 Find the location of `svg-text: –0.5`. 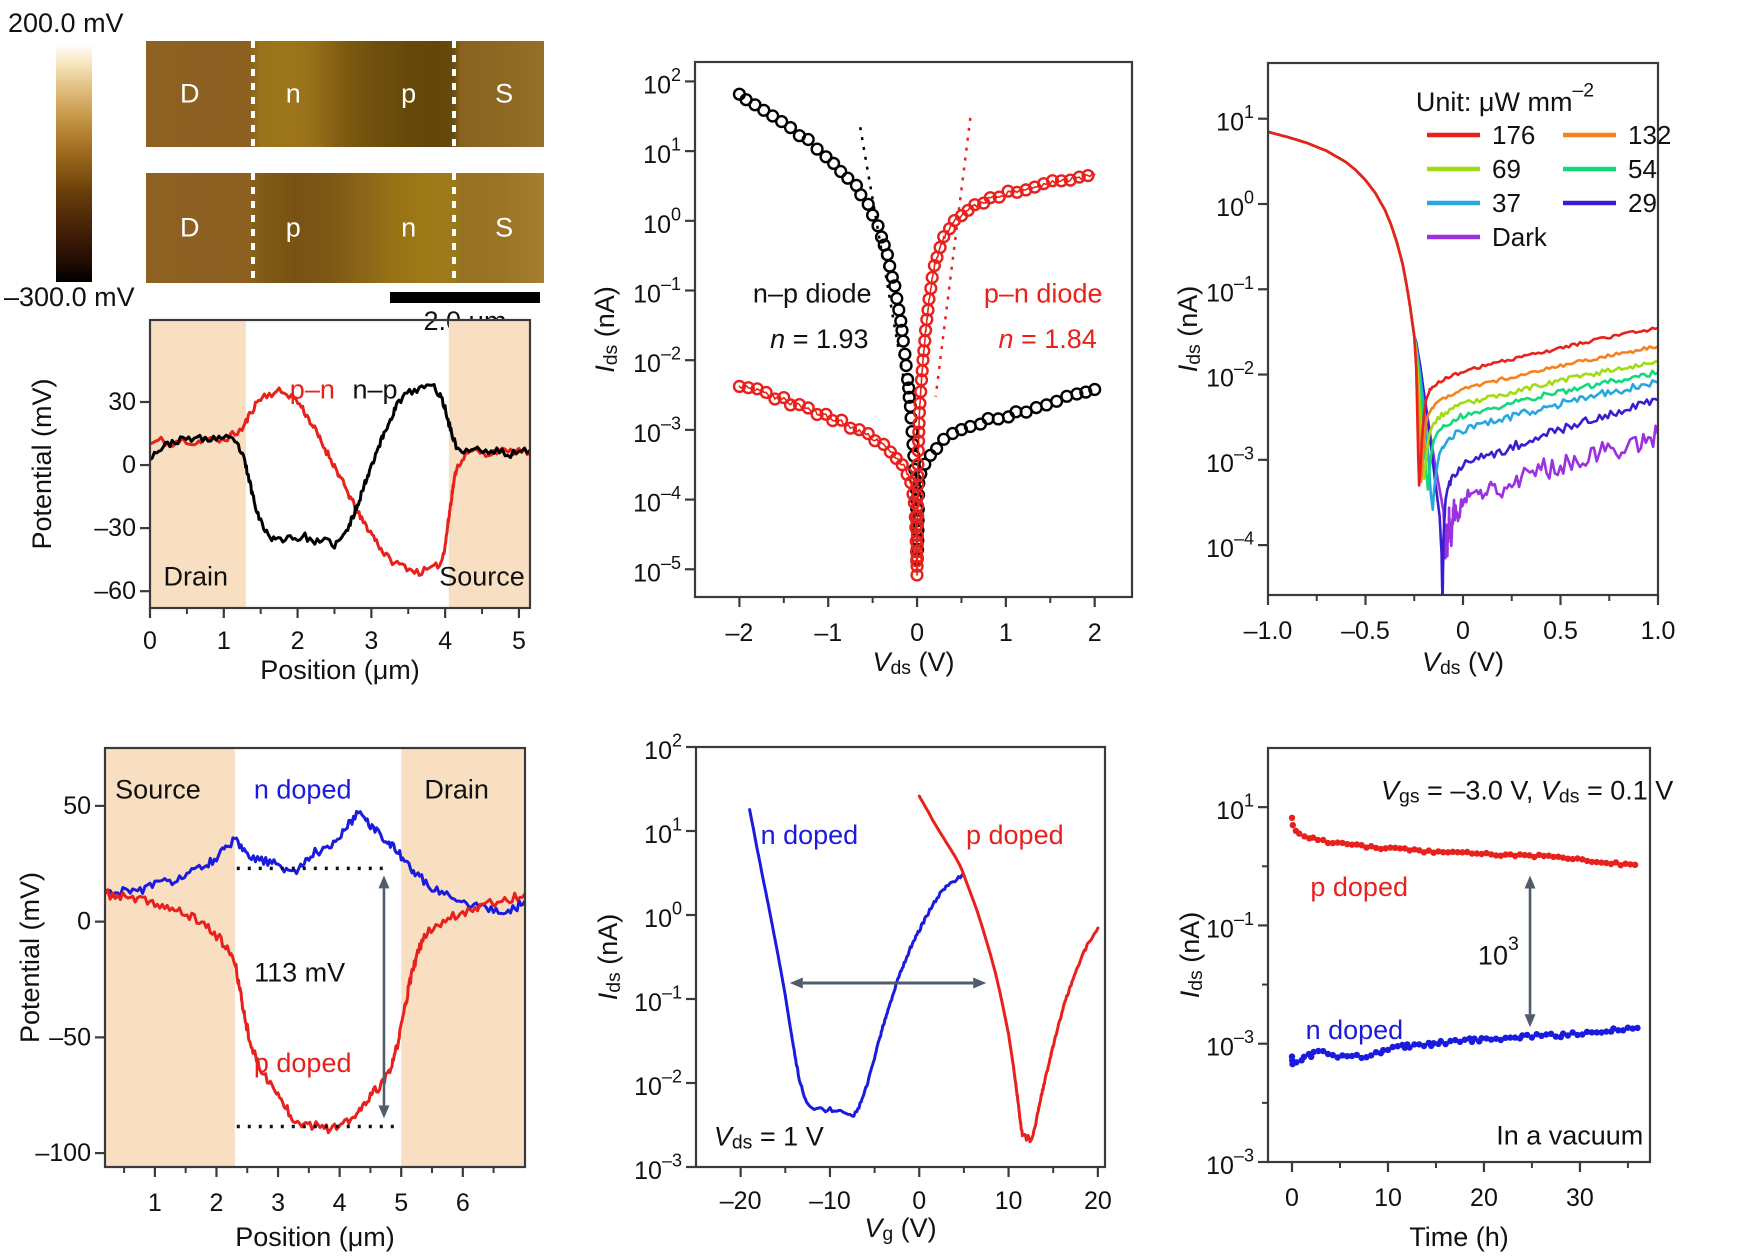

svg-text: –0.5 is located at coordinates (1365, 631).